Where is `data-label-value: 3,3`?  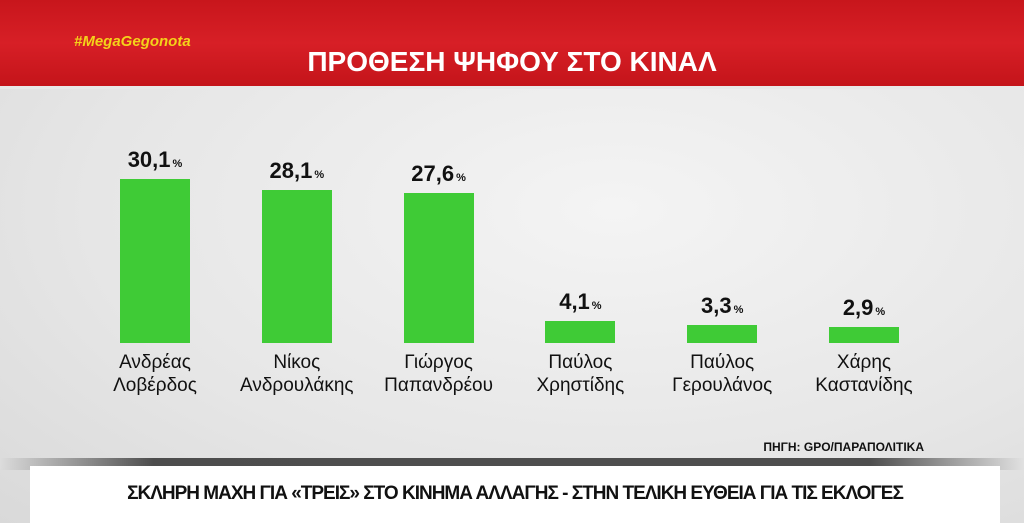
data-label-value: 3,3 is located at coordinates (716, 305).